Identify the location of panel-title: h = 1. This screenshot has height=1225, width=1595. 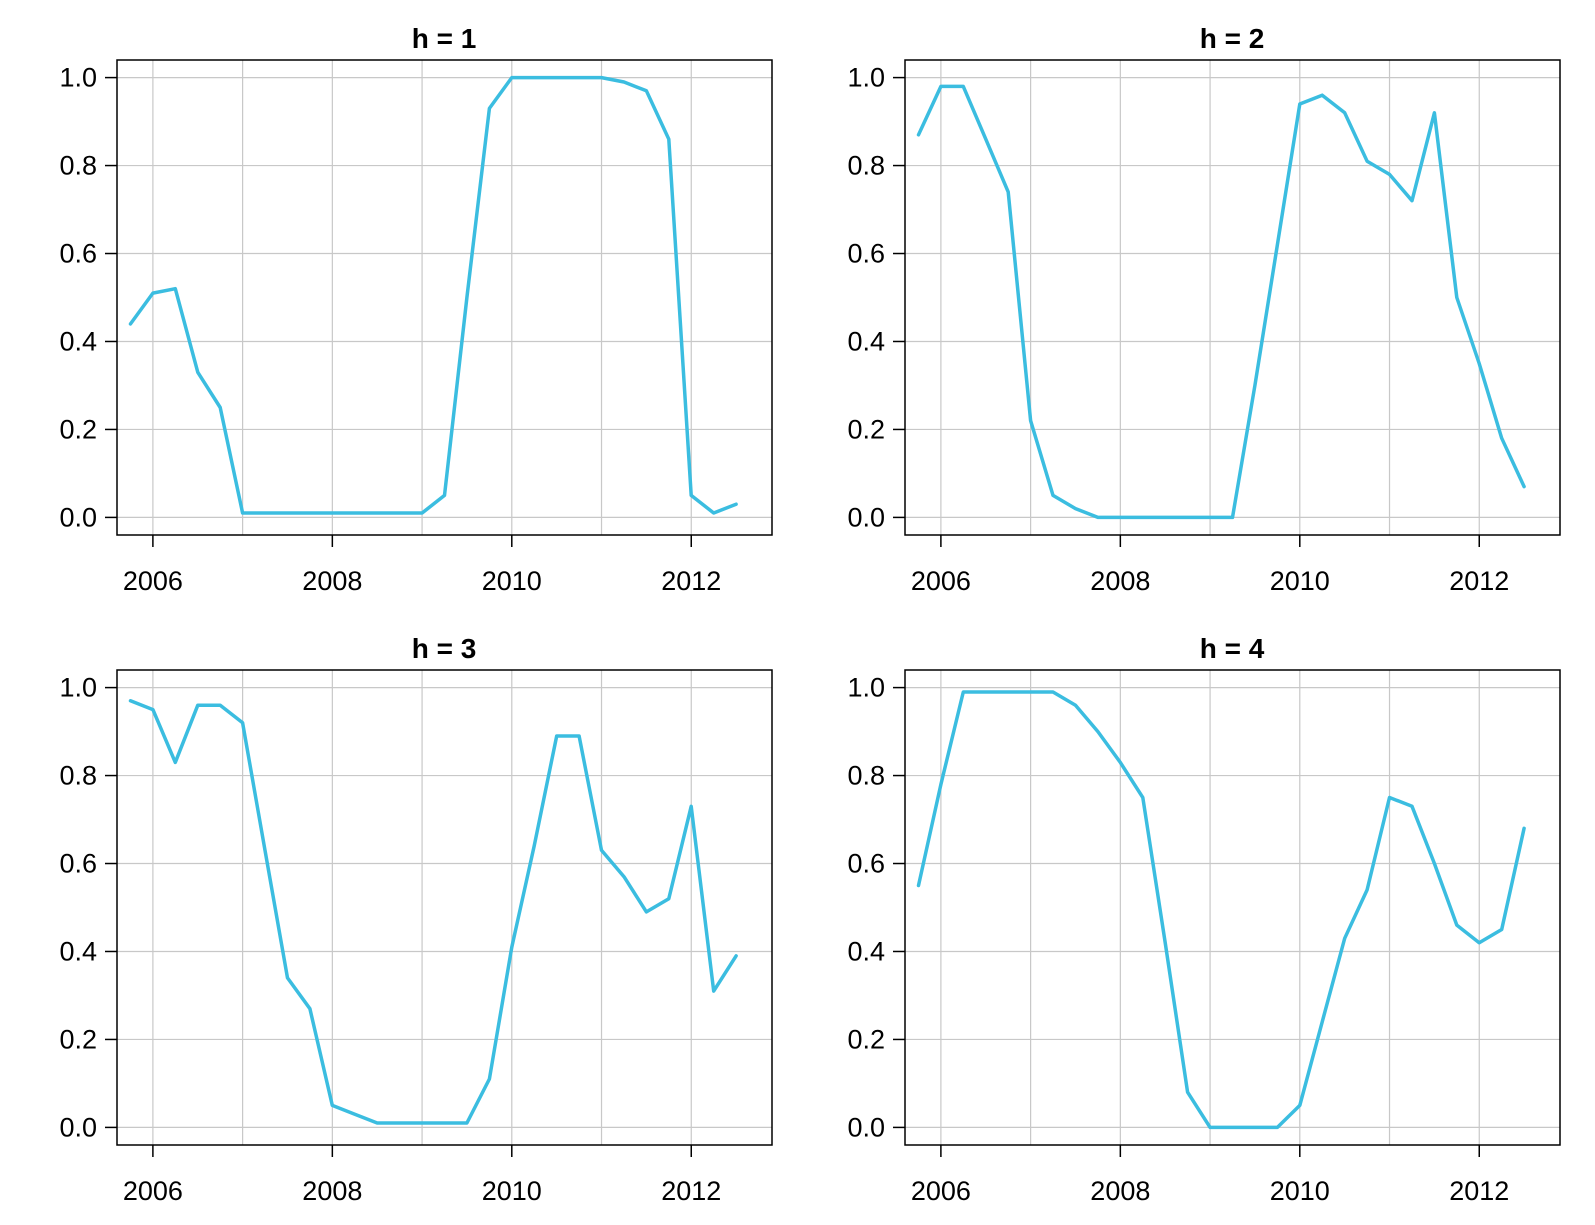
(444, 38).